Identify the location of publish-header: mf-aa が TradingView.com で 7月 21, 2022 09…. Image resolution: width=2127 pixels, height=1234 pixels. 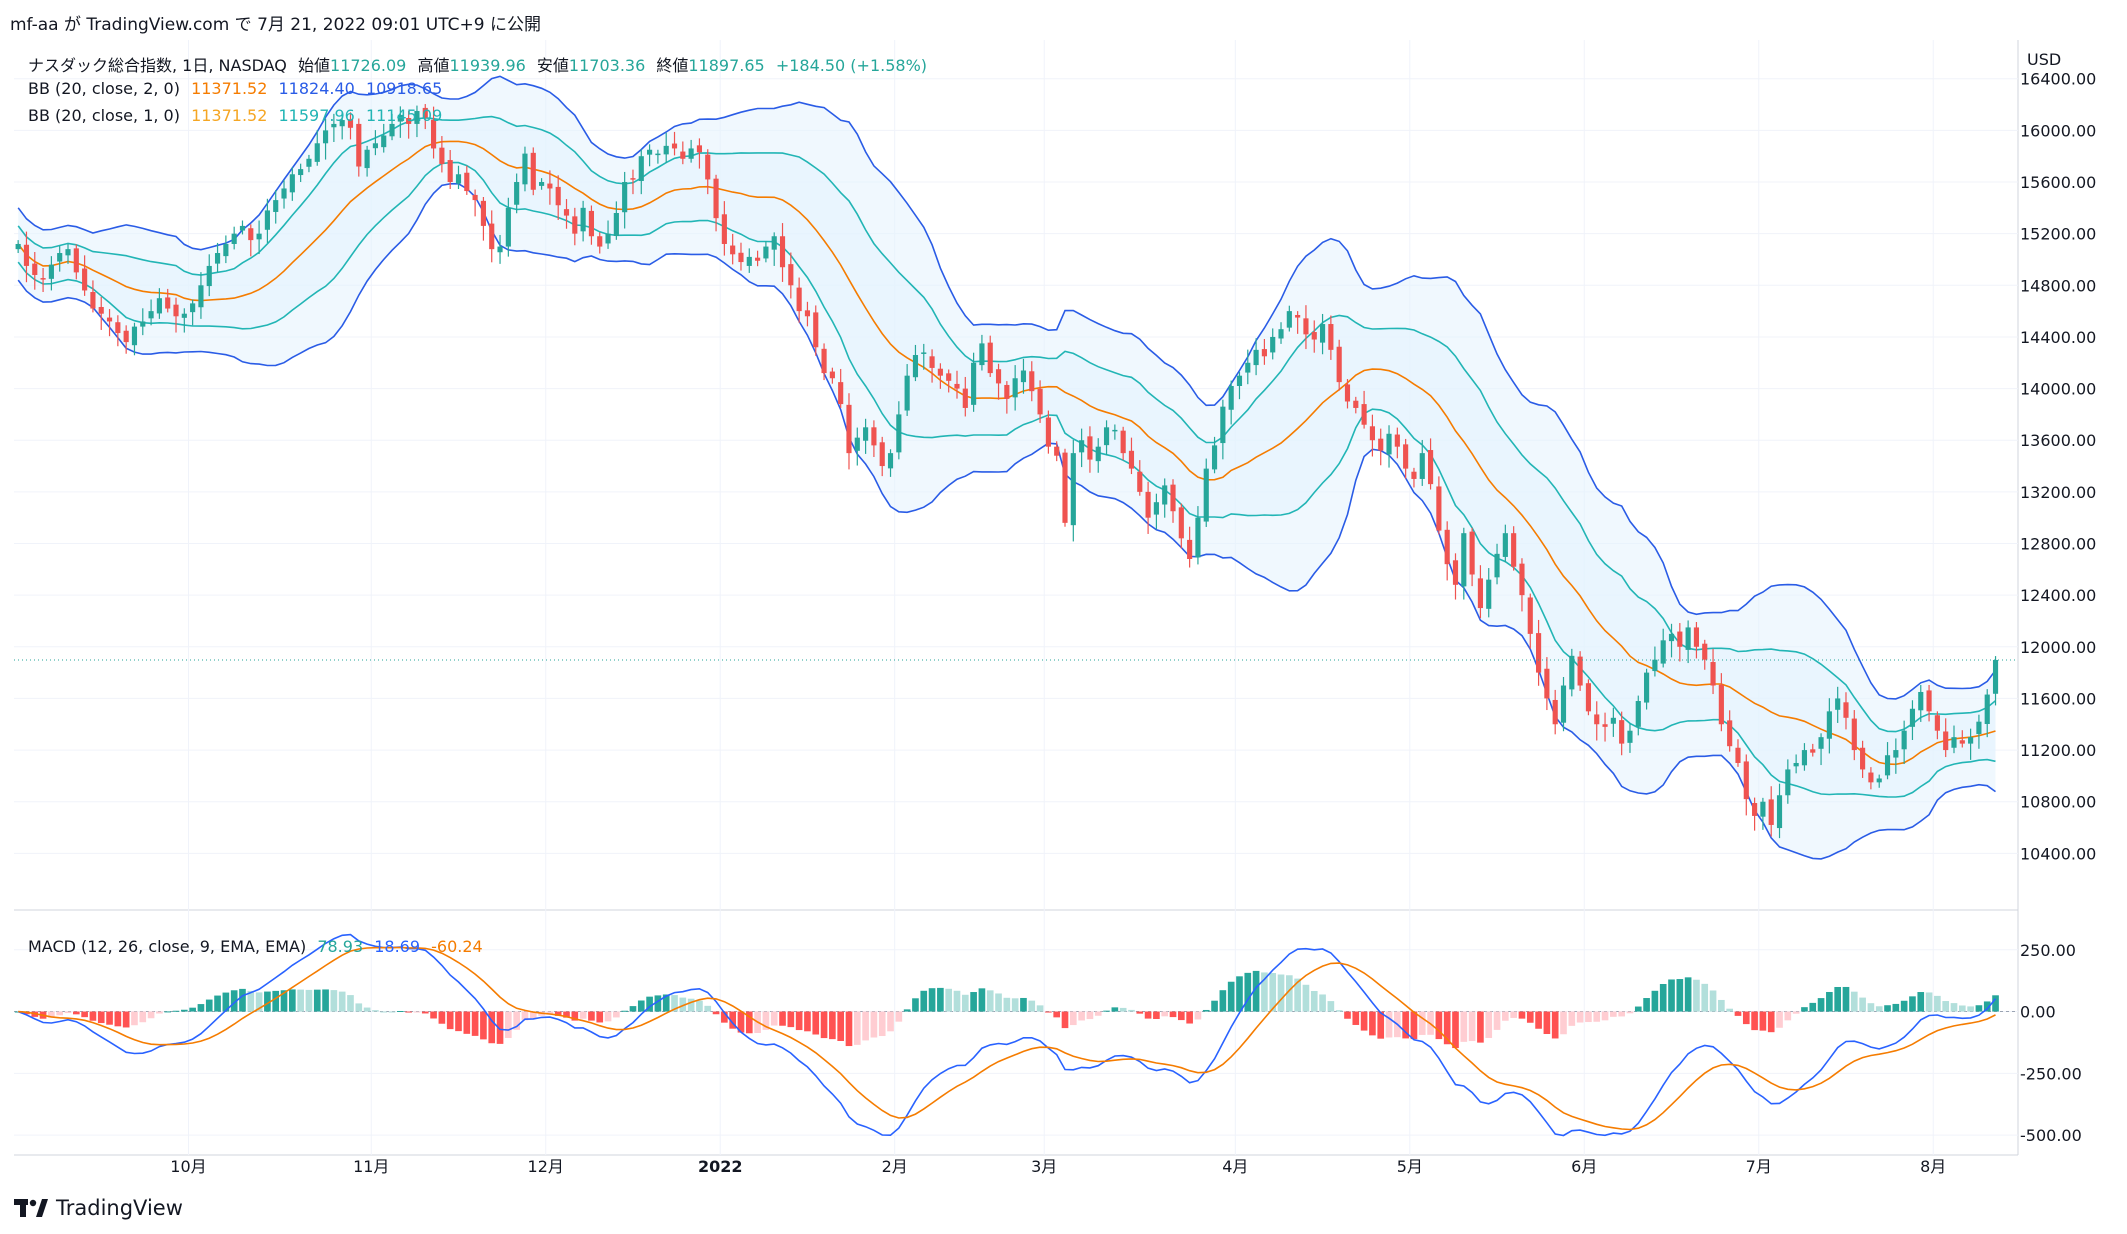
(275, 25).